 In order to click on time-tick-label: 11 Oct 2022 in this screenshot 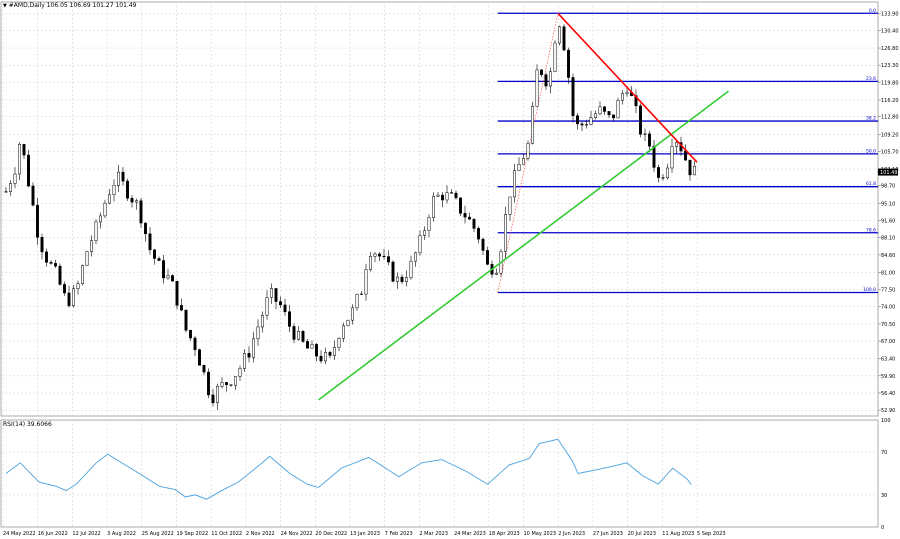, I will do `click(226, 534)`.